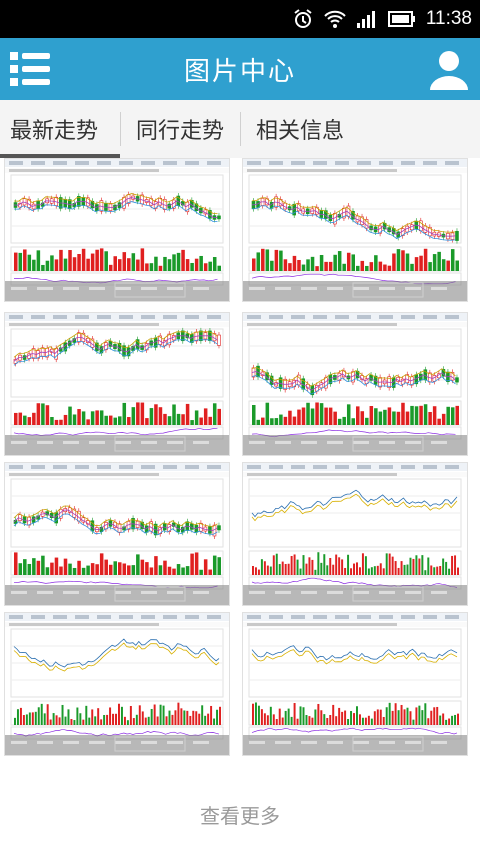 This screenshot has height=854, width=480. I want to click on tab-label: 相关信息, so click(299, 131).